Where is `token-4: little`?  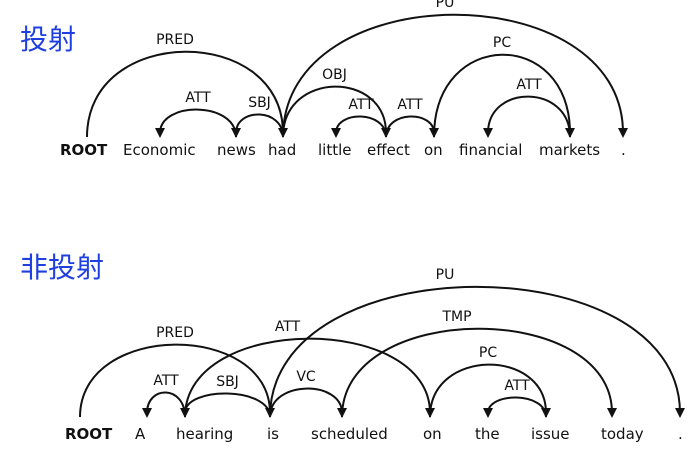
token-4: little is located at coordinates (335, 150).